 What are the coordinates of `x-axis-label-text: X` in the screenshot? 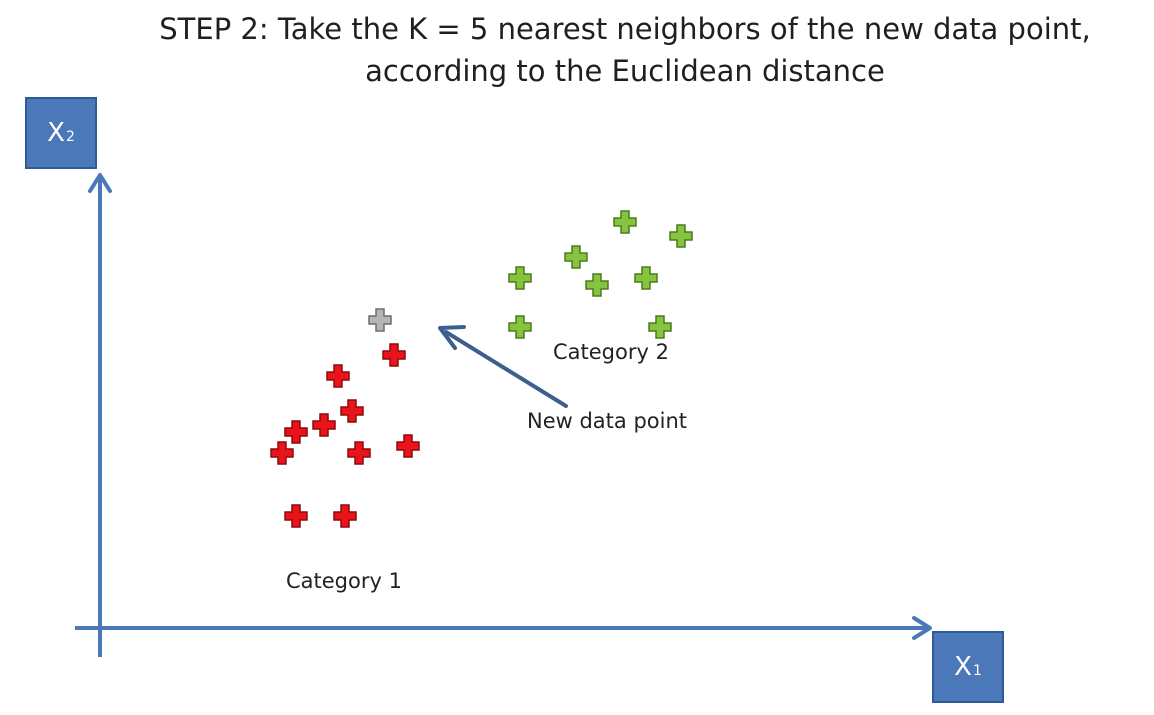 It's located at (963, 667).